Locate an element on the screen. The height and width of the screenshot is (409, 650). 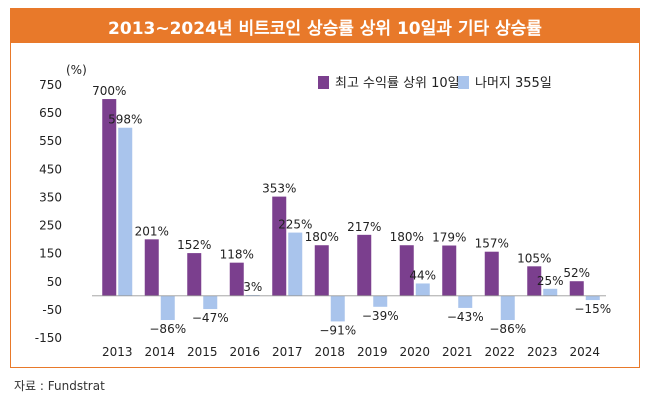
legend-label: 최고 수익률 상위 10일 is located at coordinates (397, 83).